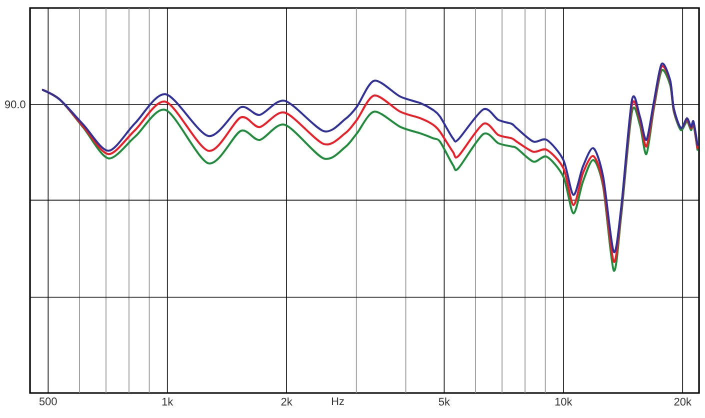  I want to click on x-tick-label: 10k, so click(563, 402).